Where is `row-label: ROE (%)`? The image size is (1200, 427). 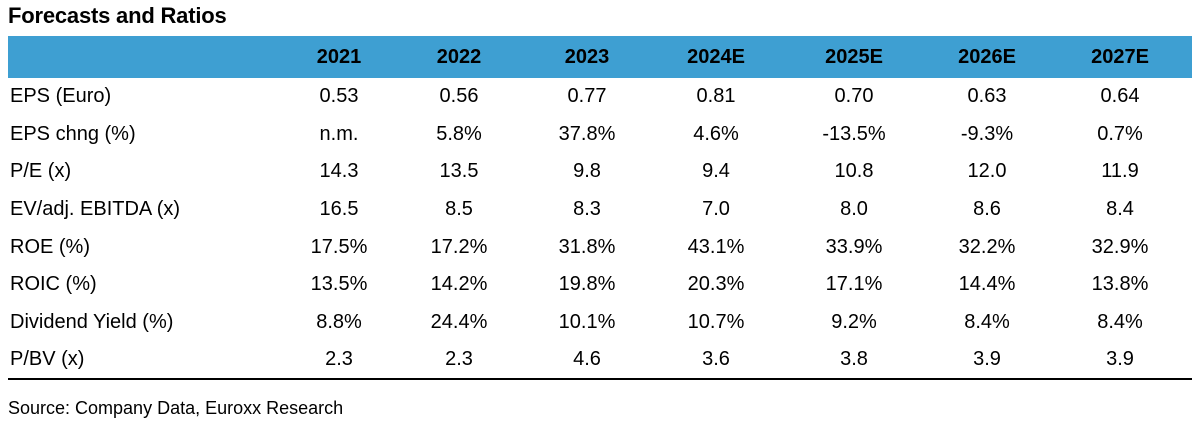 row-label: ROE (%) is located at coordinates (50, 246).